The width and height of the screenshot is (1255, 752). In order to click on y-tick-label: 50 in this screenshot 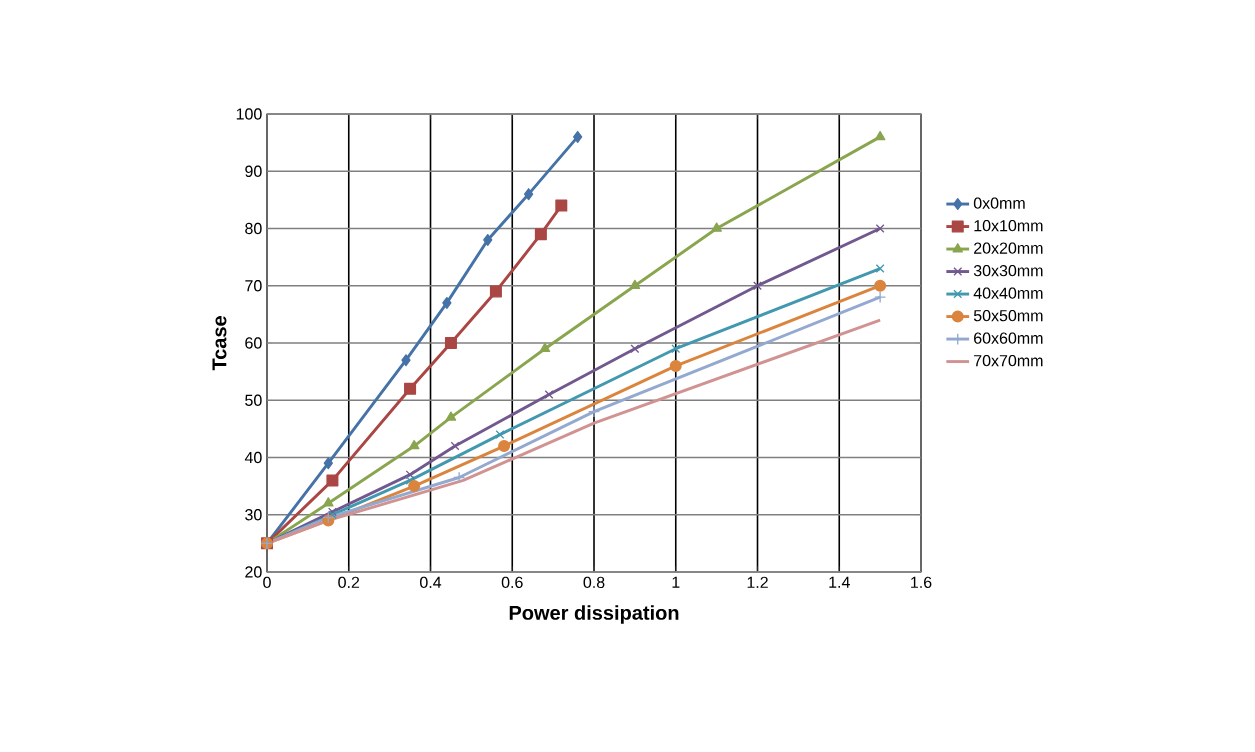, I will do `click(253, 400)`.